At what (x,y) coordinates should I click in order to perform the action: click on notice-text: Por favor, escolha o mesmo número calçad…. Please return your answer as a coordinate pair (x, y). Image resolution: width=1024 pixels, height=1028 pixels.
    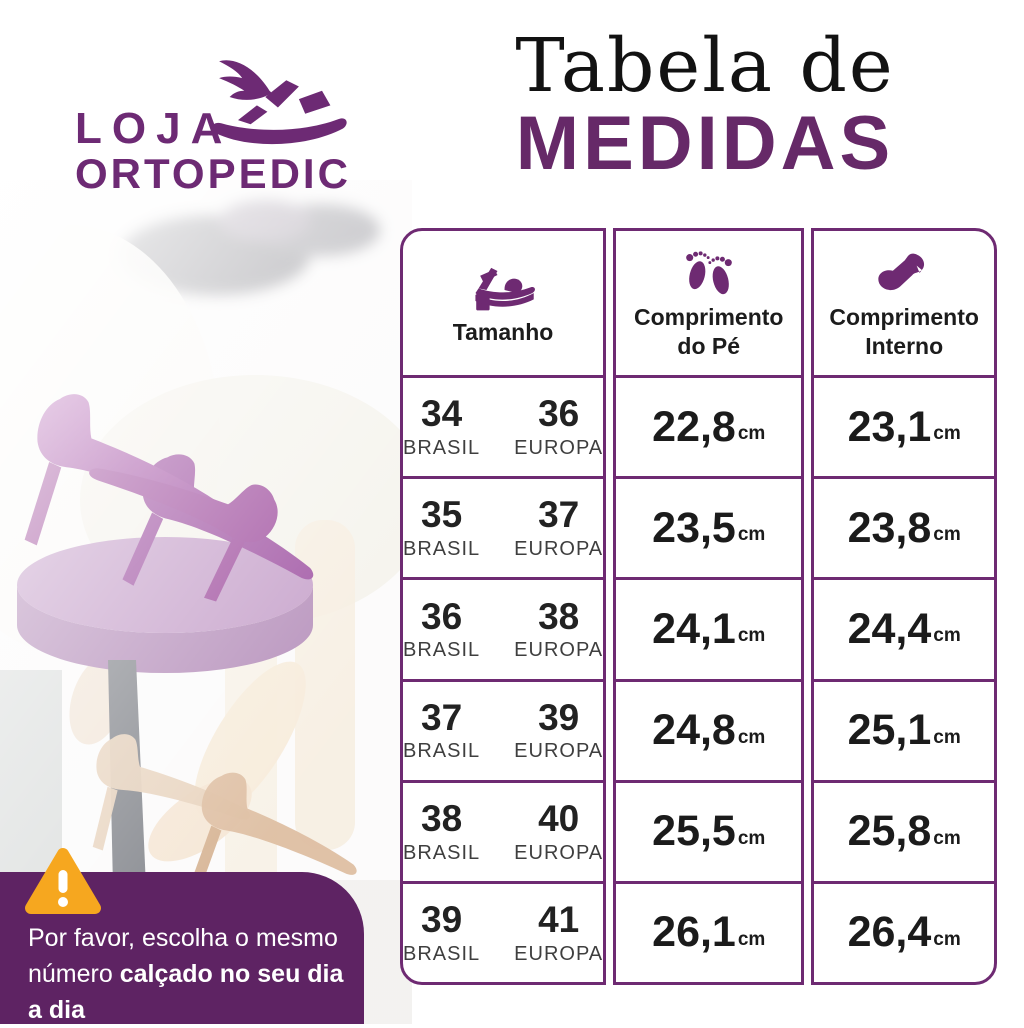
    Looking at the image, I should click on (188, 974).